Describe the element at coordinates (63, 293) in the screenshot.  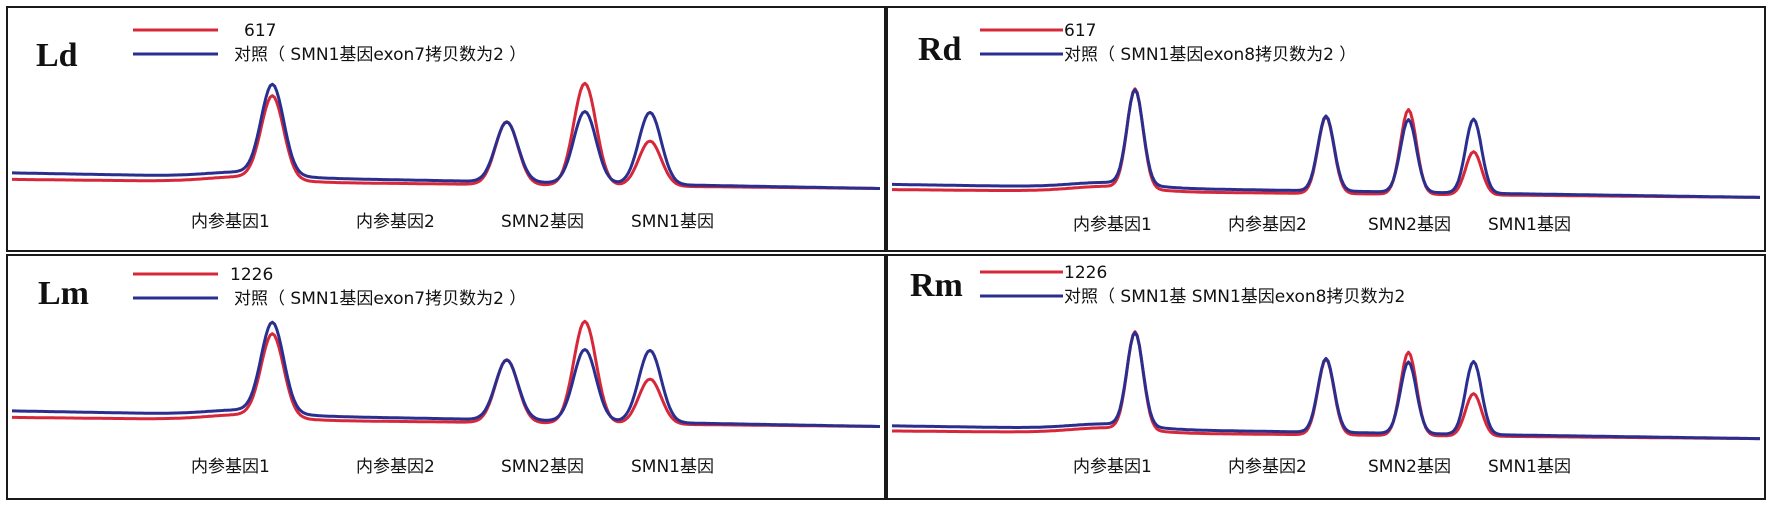
I see `panel-label: Lm` at that location.